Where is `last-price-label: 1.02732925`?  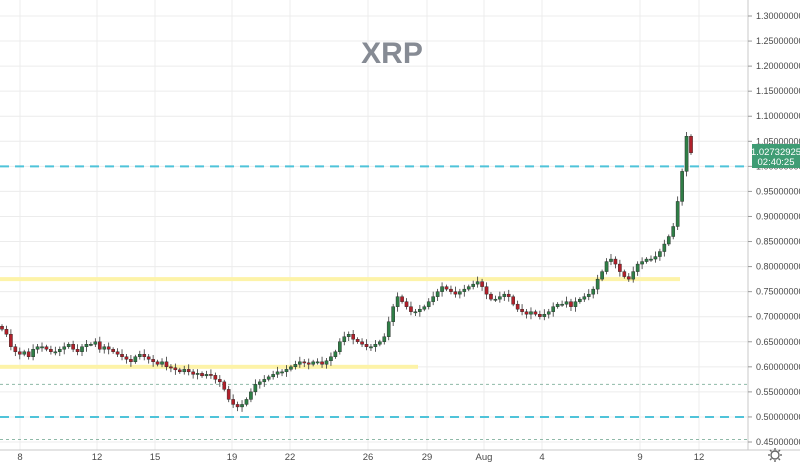
last-price-label: 1.02732925 is located at coordinates (775, 152).